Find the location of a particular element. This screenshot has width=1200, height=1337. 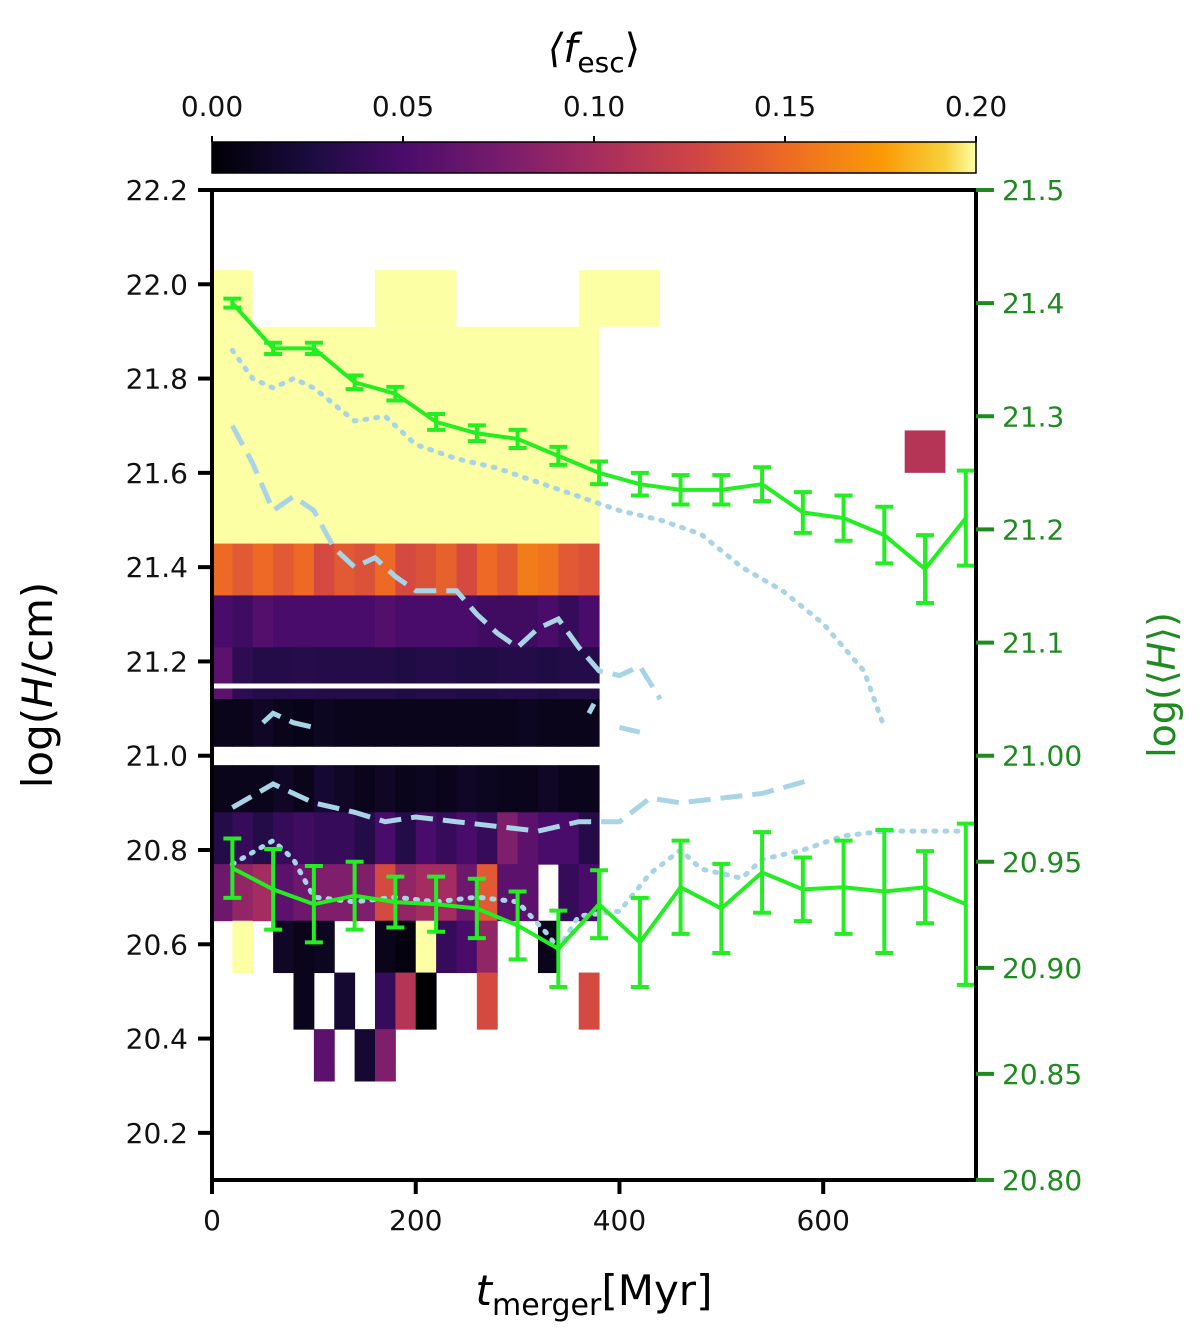

right-tick-label: 20.85 is located at coordinates (1042, 1074).